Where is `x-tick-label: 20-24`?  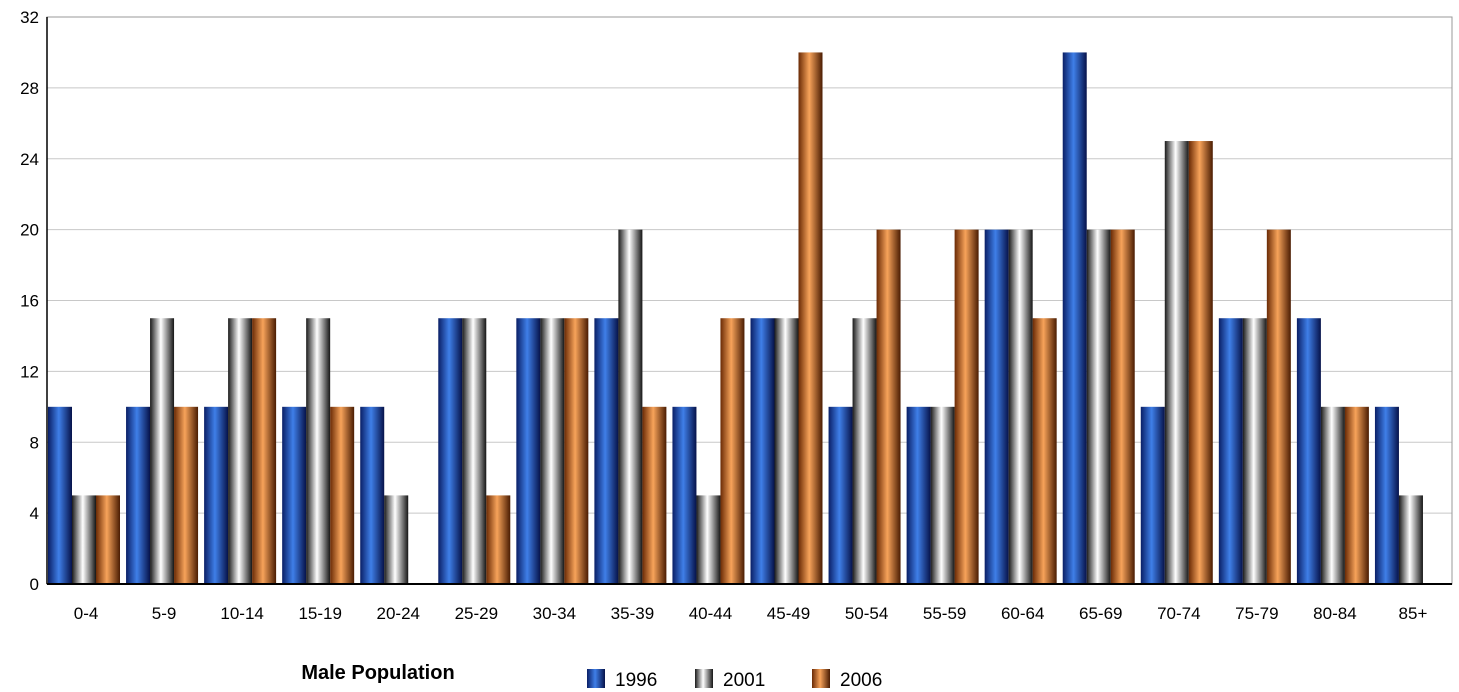 x-tick-label: 20-24 is located at coordinates (398, 613).